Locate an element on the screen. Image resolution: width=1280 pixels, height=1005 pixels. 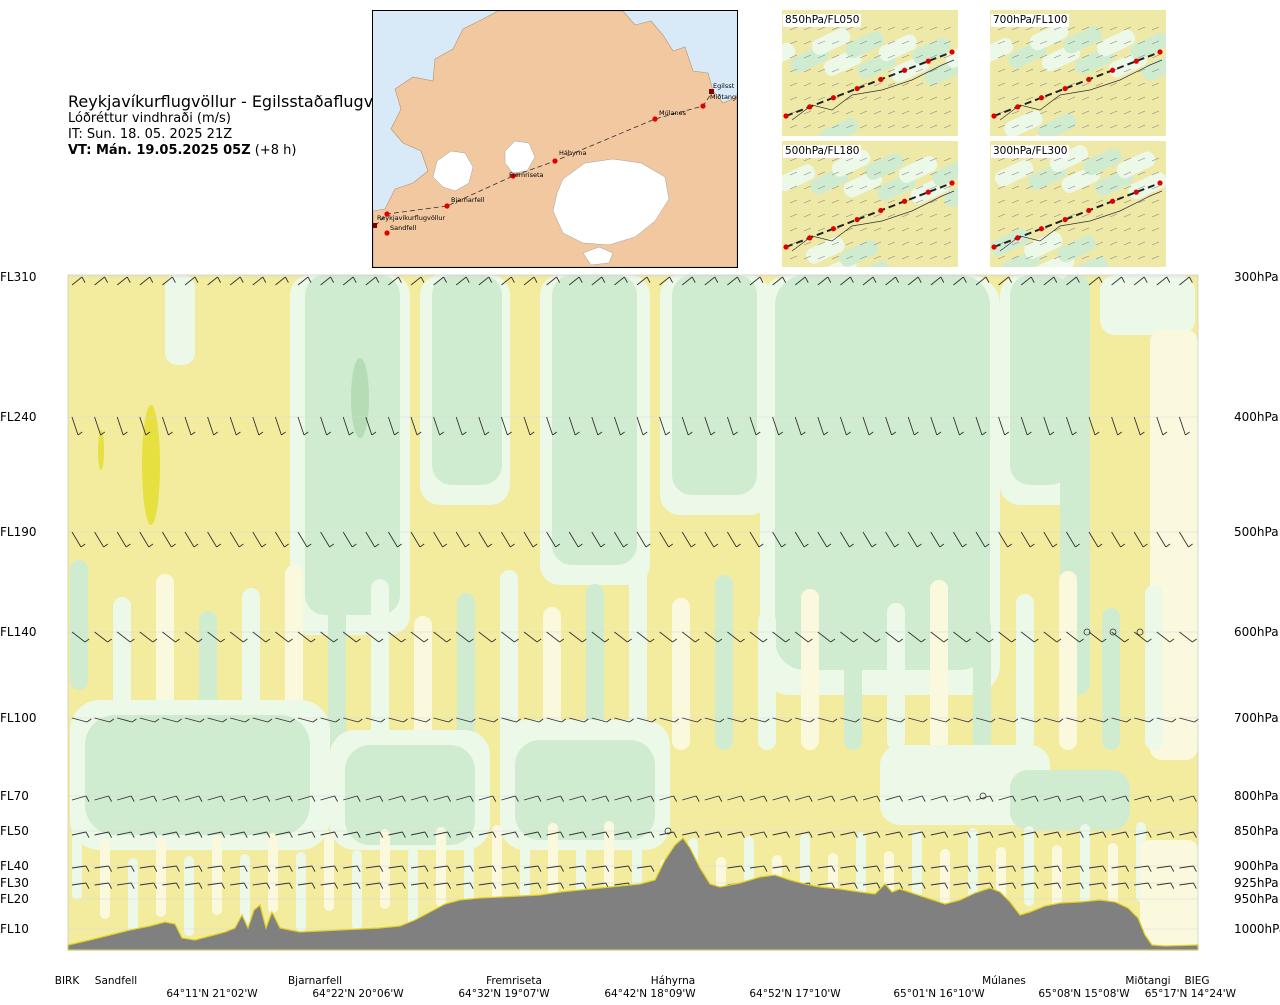
terrain-profile is located at coordinates (633, 894).